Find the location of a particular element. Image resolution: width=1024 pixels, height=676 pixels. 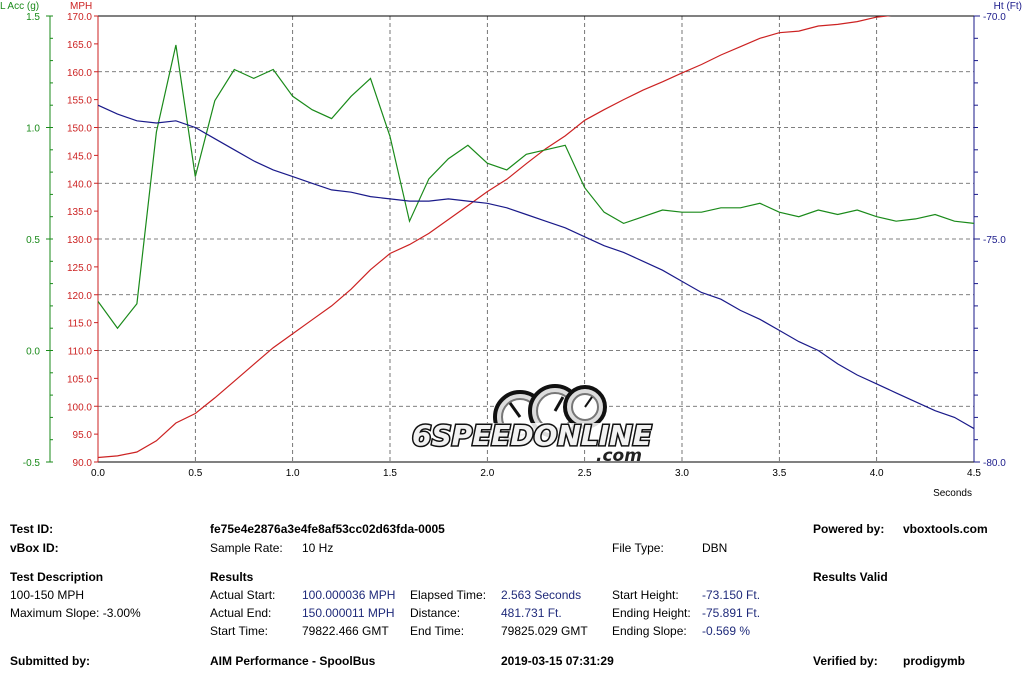

mph-tick-label: 105.0 is located at coordinates (79, 379).